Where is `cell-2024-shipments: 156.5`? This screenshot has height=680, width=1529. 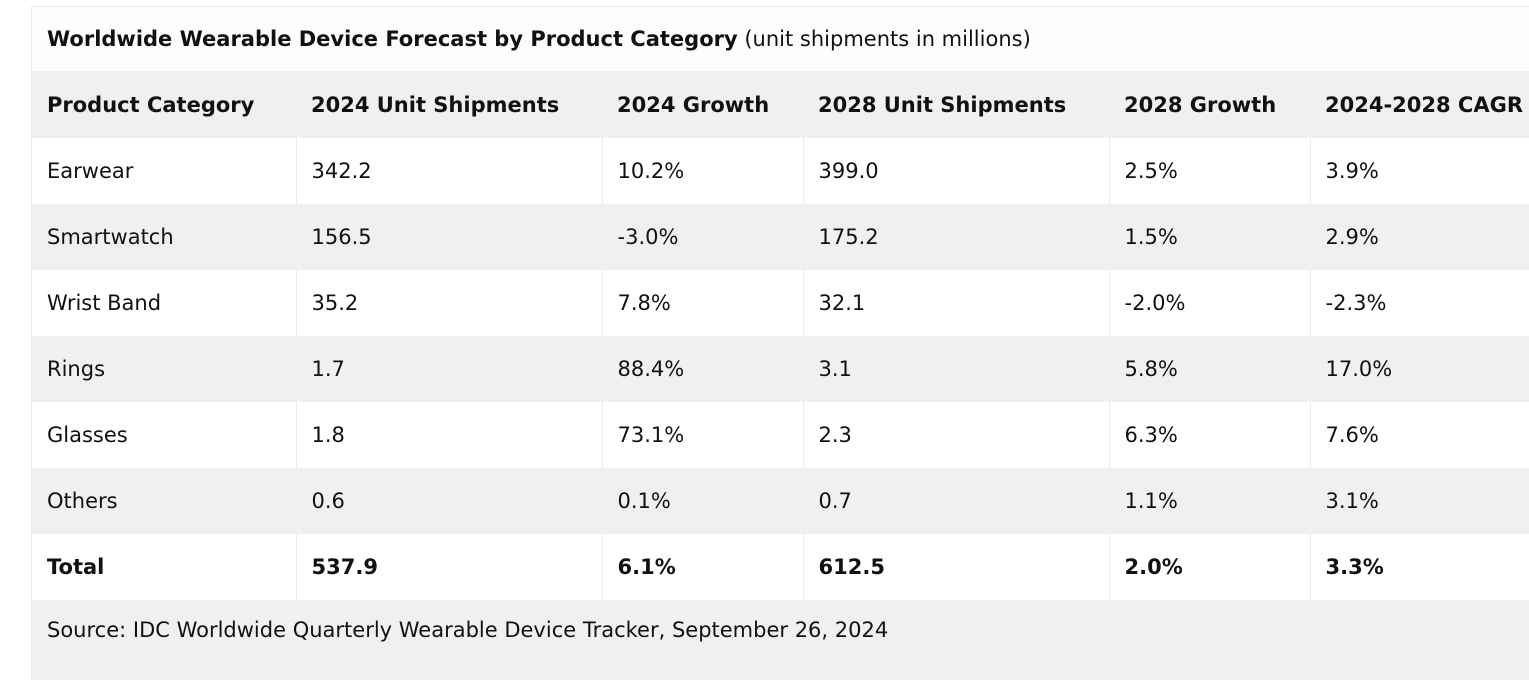 cell-2024-shipments: 156.5 is located at coordinates (448, 237).